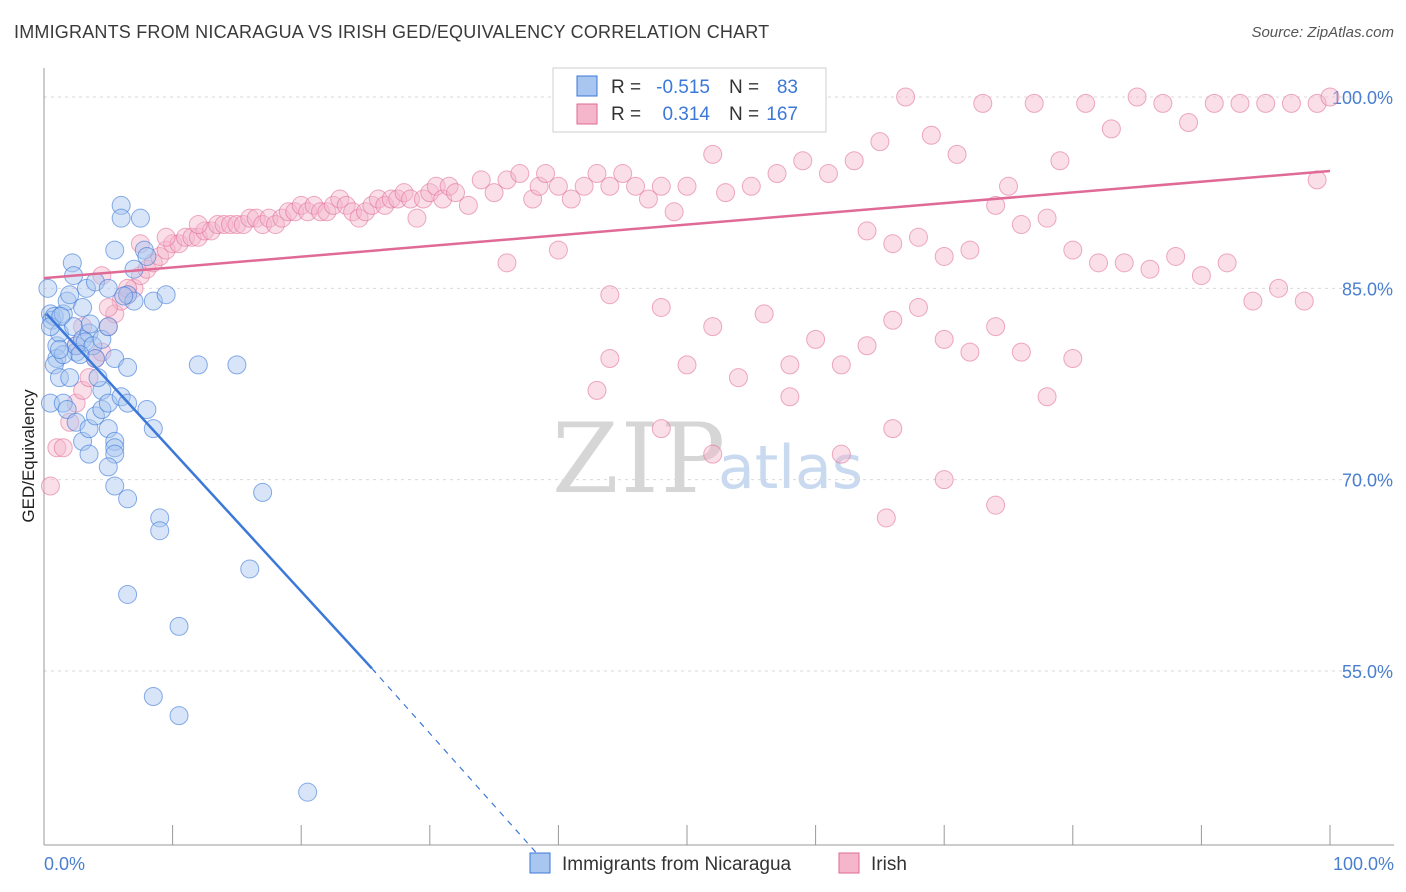 Image resolution: width=1406 pixels, height=892 pixels. Describe the element at coordinates (790, 468) in the screenshot. I see `watermark-atlas: atlas` at that location.